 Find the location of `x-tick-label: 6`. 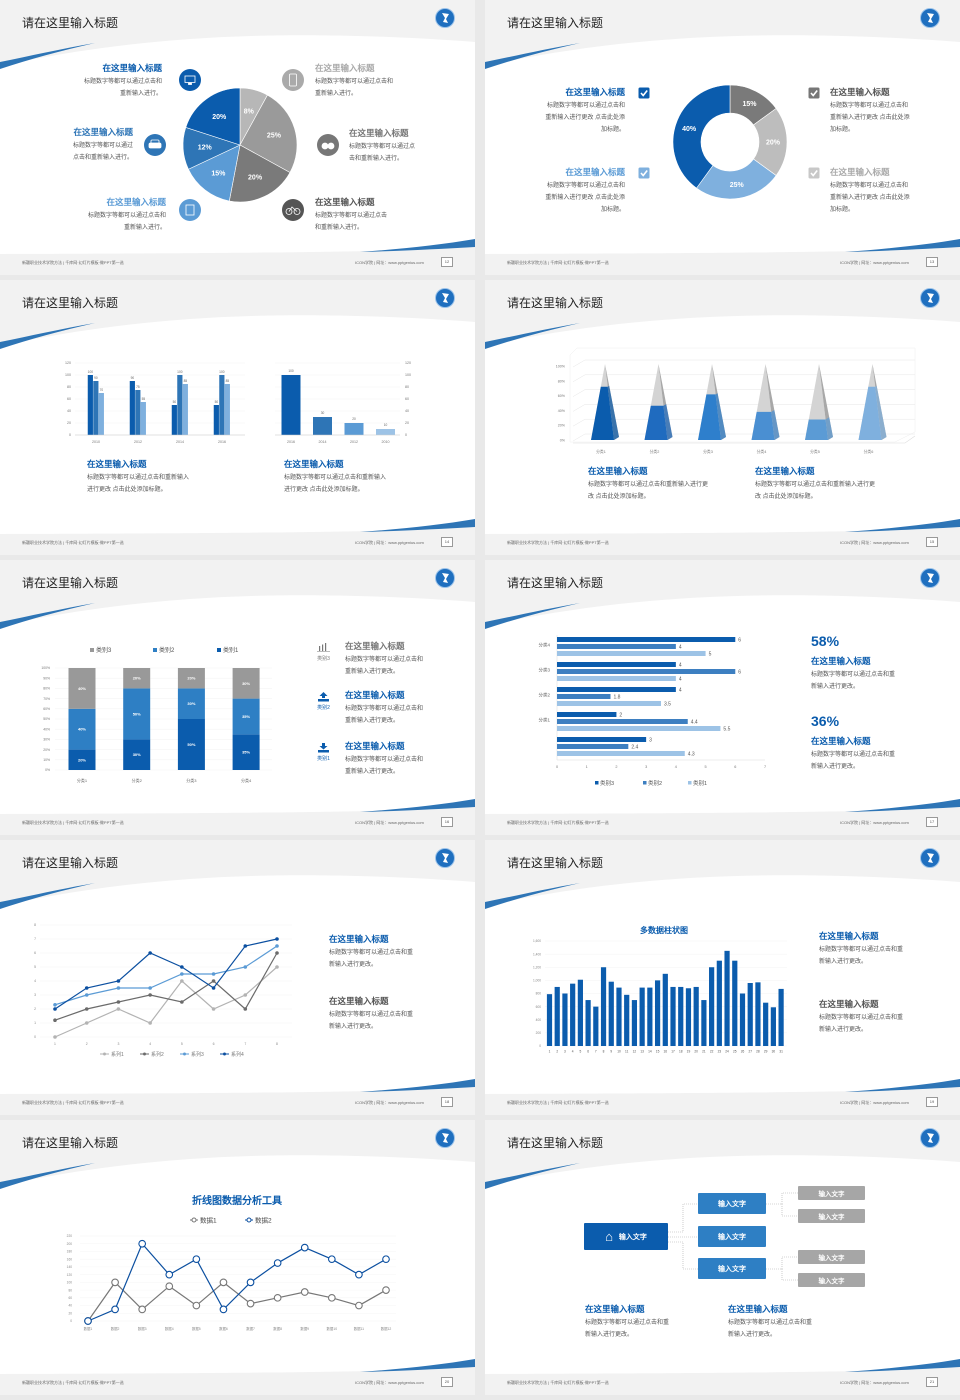

x-tick-label: 6 is located at coordinates (588, 1052).